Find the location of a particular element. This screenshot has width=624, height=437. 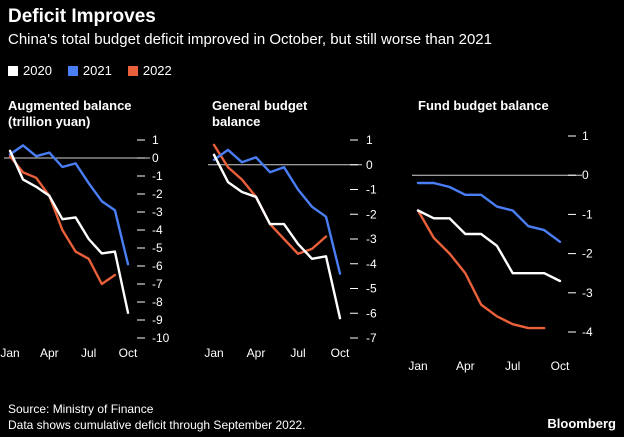

legend-label-2020: 2020 is located at coordinates (37, 70).